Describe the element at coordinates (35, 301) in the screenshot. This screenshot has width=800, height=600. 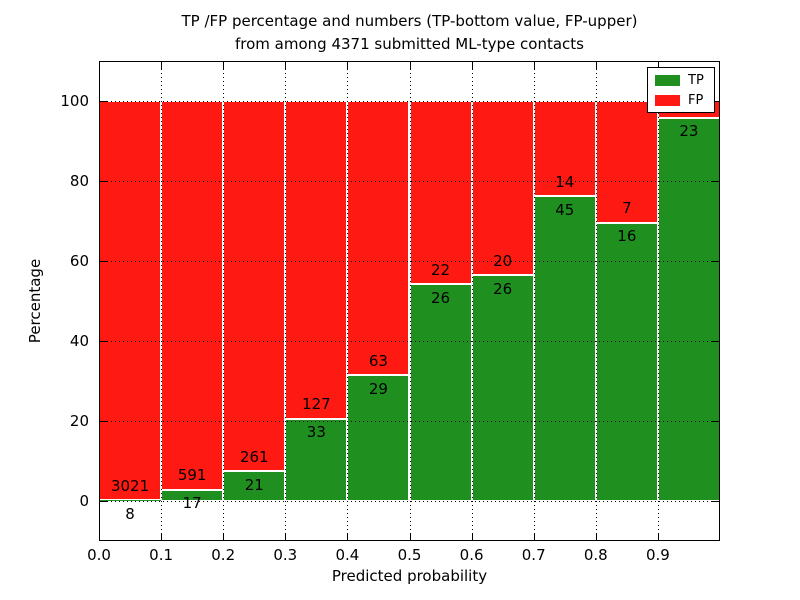
I see `y-axis-label: Percentage` at that location.